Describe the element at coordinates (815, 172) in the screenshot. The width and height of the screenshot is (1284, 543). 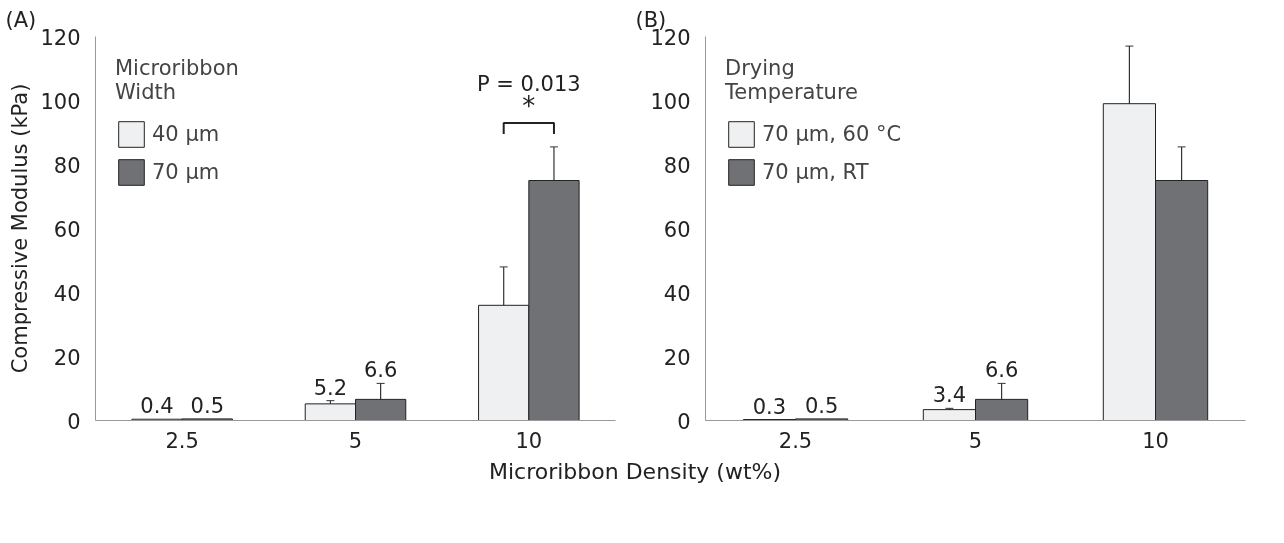
I see `legend-label: 70 µm, RT` at that location.